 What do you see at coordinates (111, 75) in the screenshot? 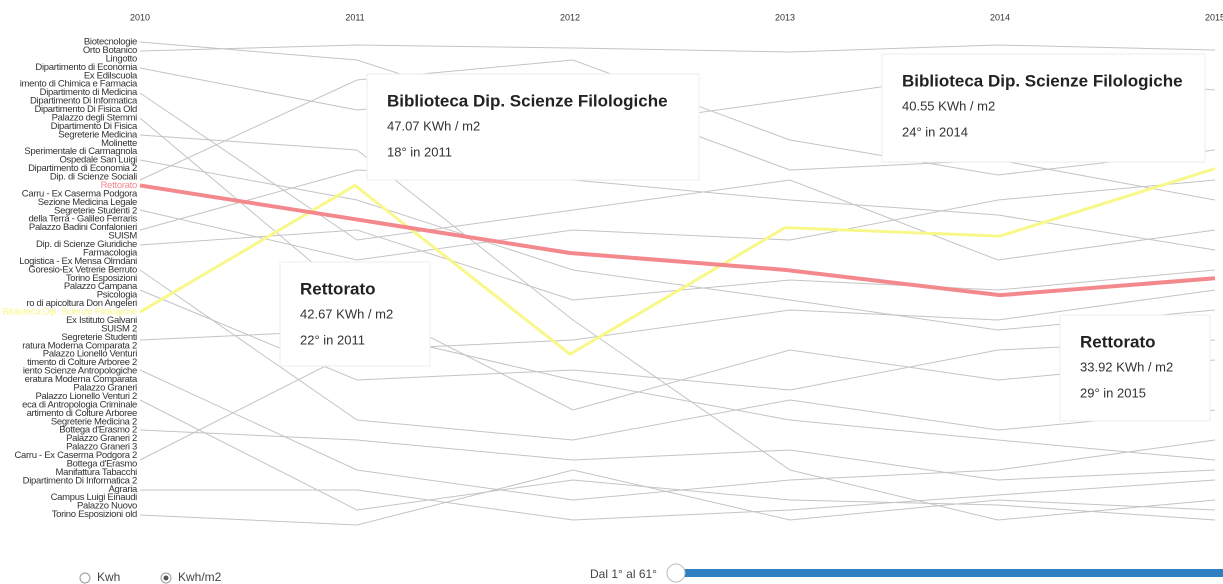
I see `row-label: Ex Edilscuola` at bounding box center [111, 75].